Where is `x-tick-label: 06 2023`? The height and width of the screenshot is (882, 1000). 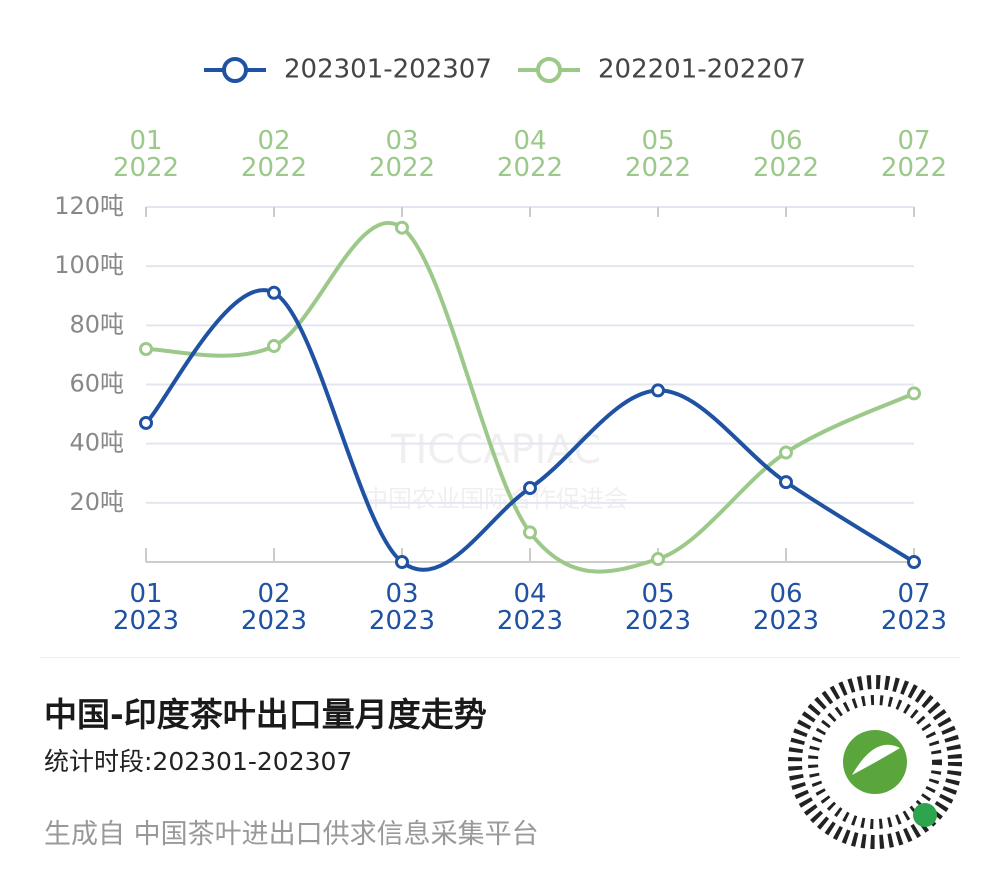
x-tick-label: 06 2023 is located at coordinates (786, 607).